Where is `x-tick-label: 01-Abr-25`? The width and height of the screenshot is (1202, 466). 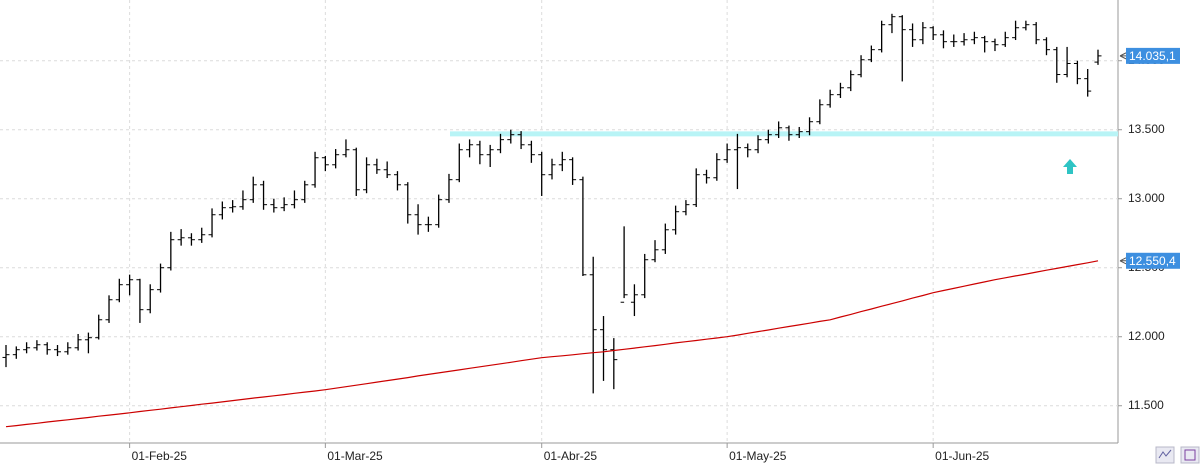 x-tick-label: 01-Abr-25 is located at coordinates (571, 456).